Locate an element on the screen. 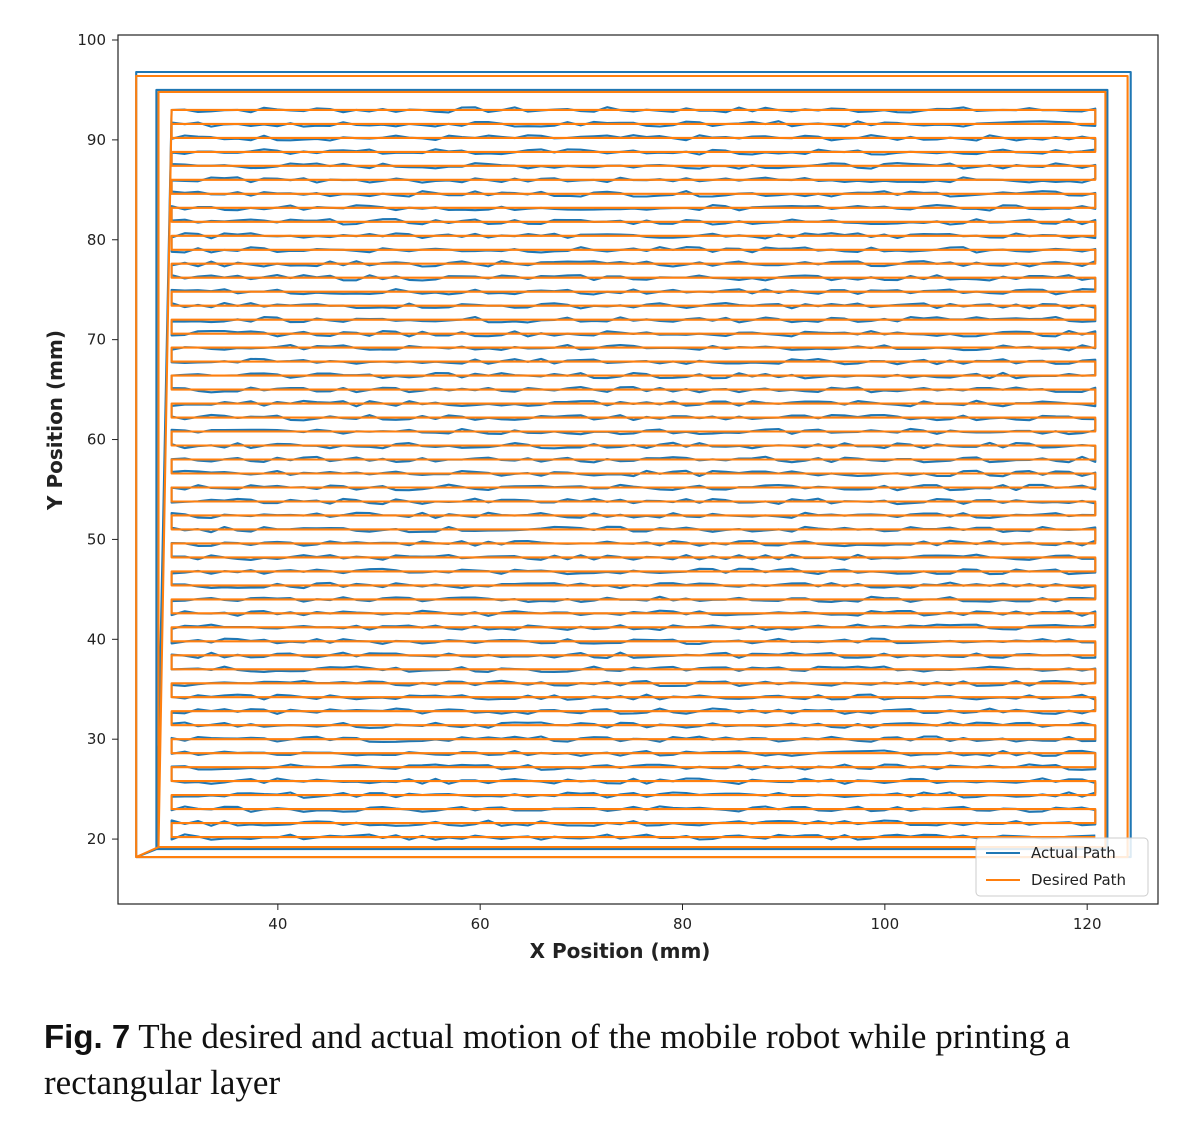 The image size is (1200, 1135). x-axis-ticks: 40 60 80 100 120 is located at coordinates (685, 918).